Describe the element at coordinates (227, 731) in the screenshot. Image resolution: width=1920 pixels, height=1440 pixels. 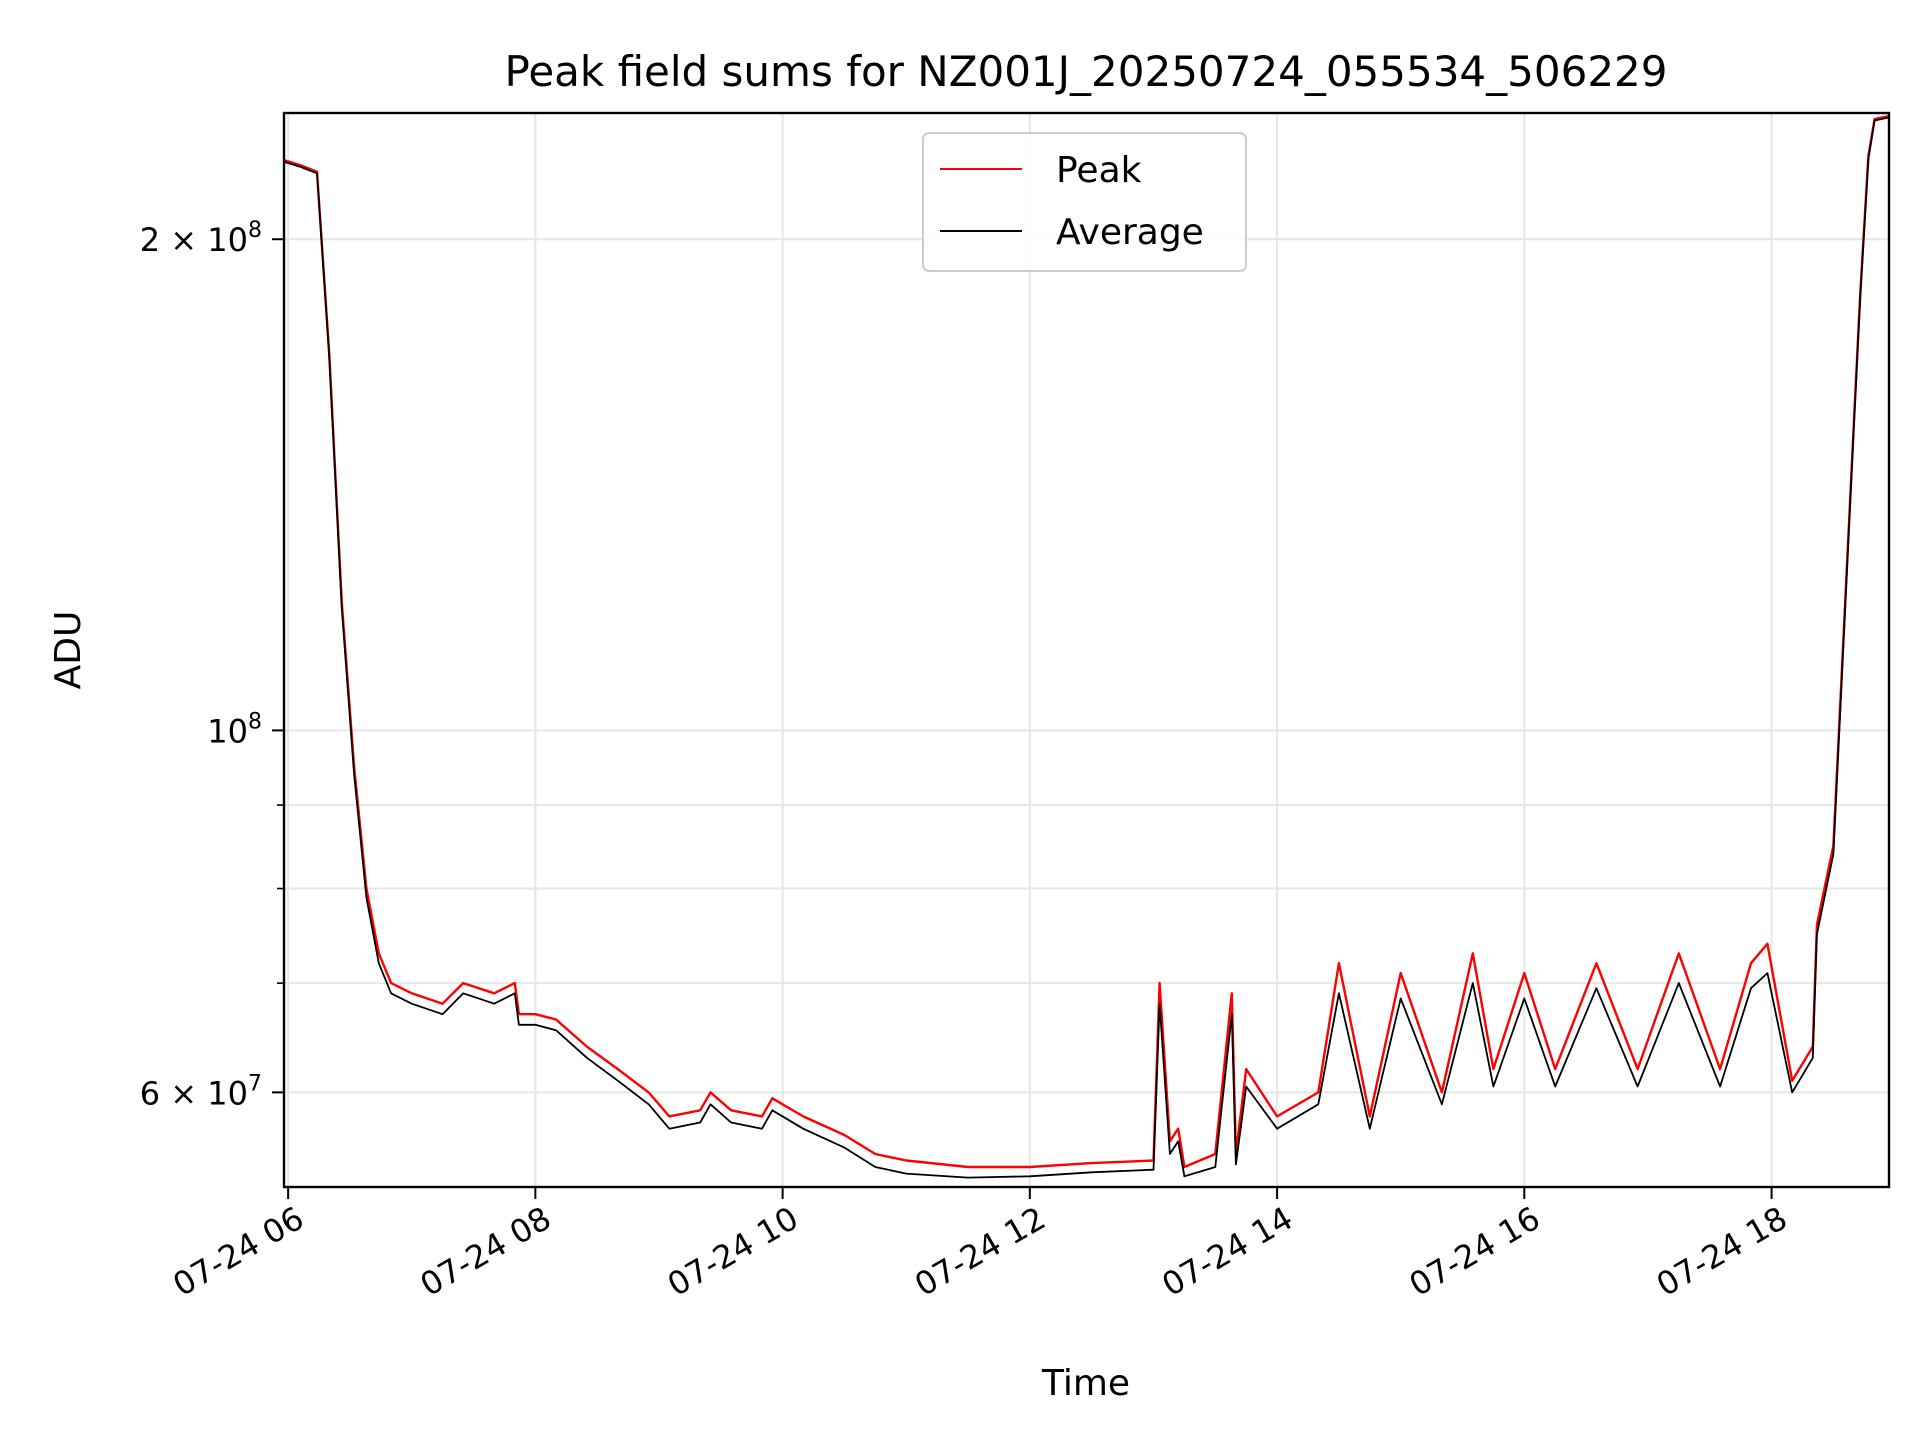
I see `y-tick-label-base: 10` at that location.